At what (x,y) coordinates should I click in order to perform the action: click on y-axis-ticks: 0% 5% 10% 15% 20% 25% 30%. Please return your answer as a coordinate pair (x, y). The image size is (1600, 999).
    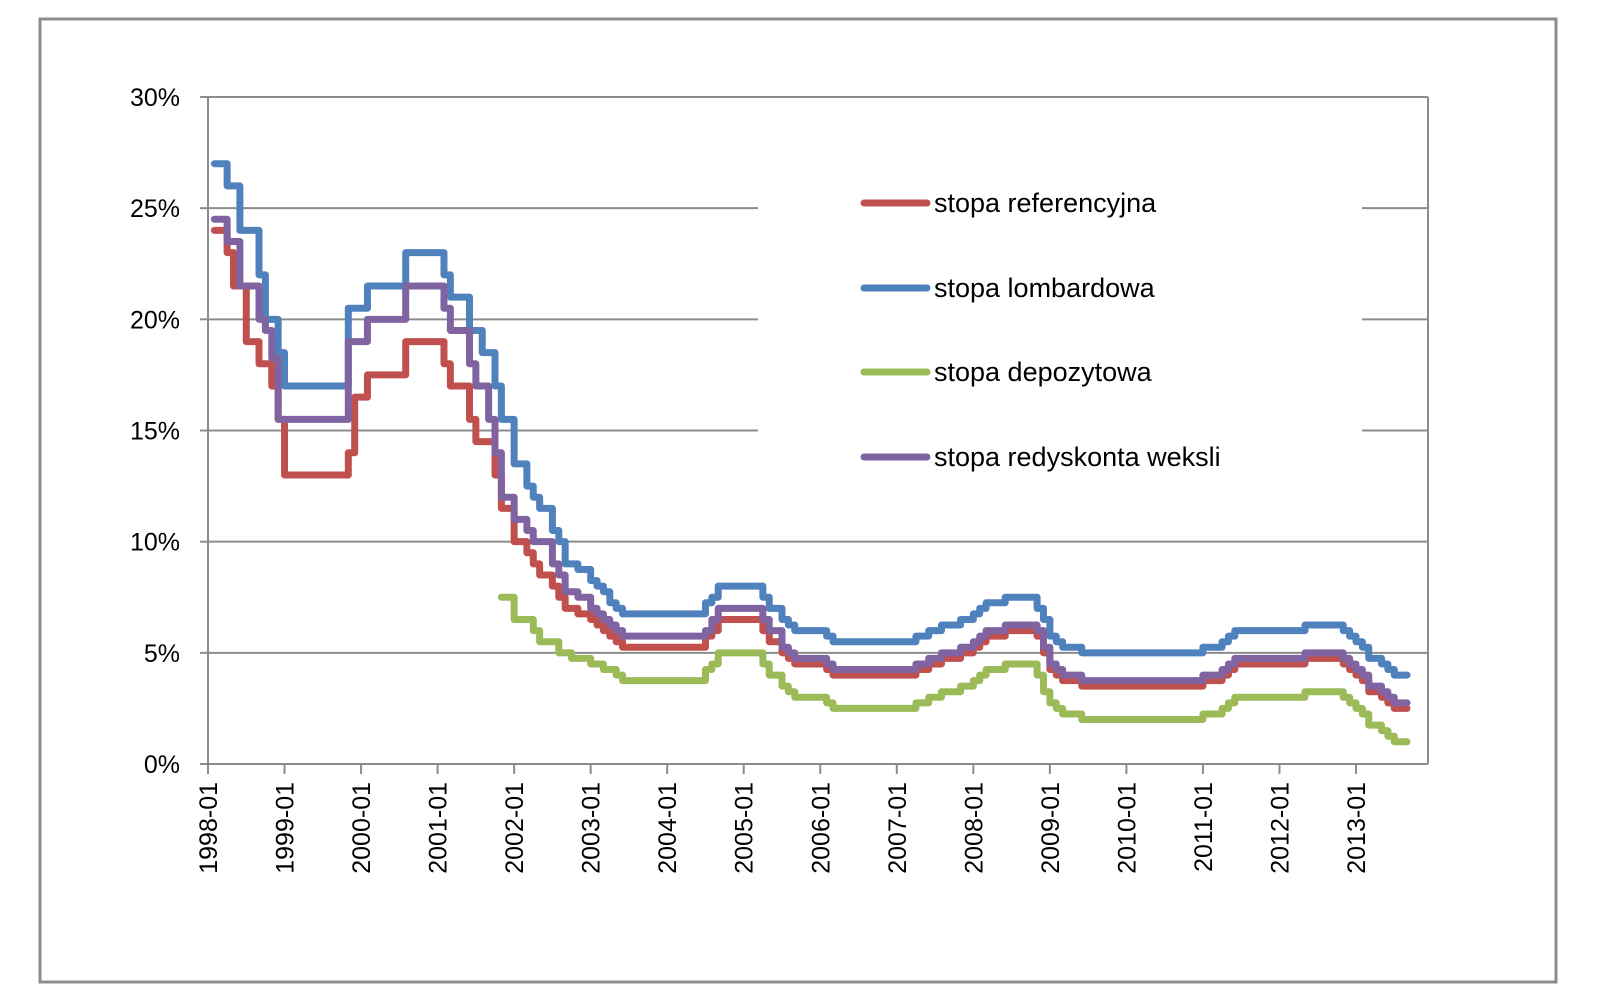
    Looking at the image, I should click on (169, 431).